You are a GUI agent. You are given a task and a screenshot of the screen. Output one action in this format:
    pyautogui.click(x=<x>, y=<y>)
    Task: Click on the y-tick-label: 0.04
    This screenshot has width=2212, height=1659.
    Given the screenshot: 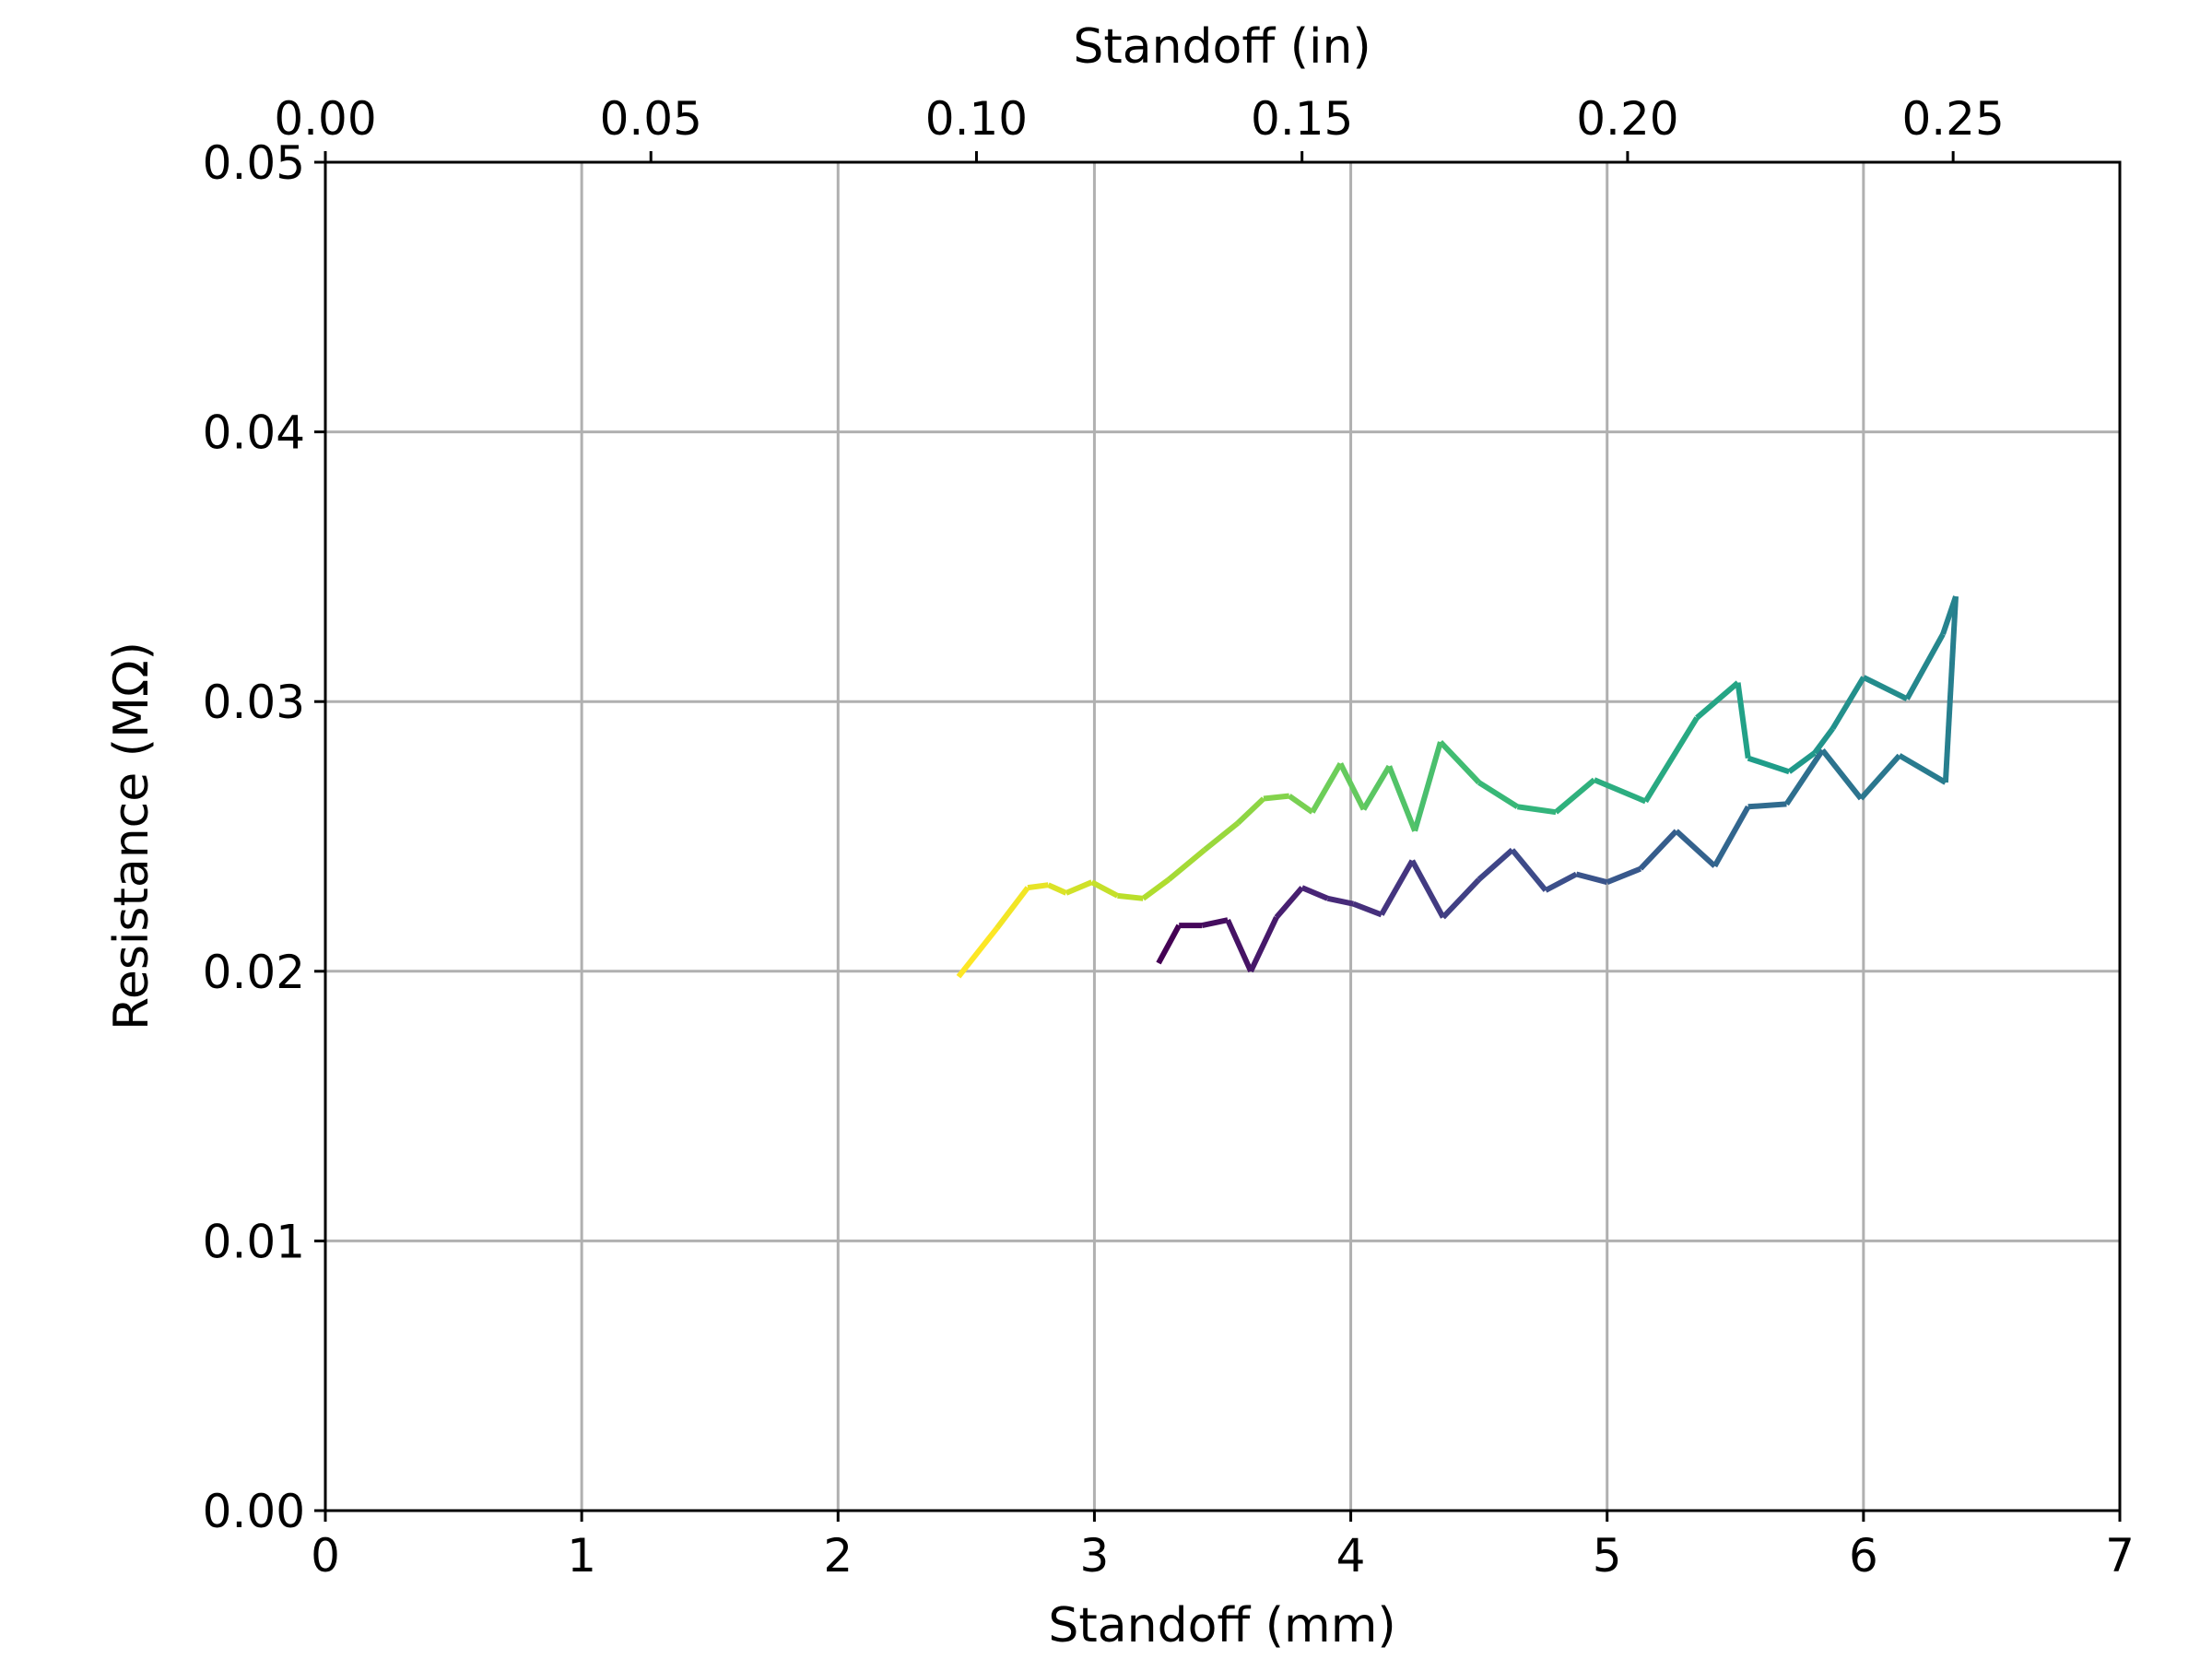 What is the action you would take?
    pyautogui.click(x=254, y=433)
    